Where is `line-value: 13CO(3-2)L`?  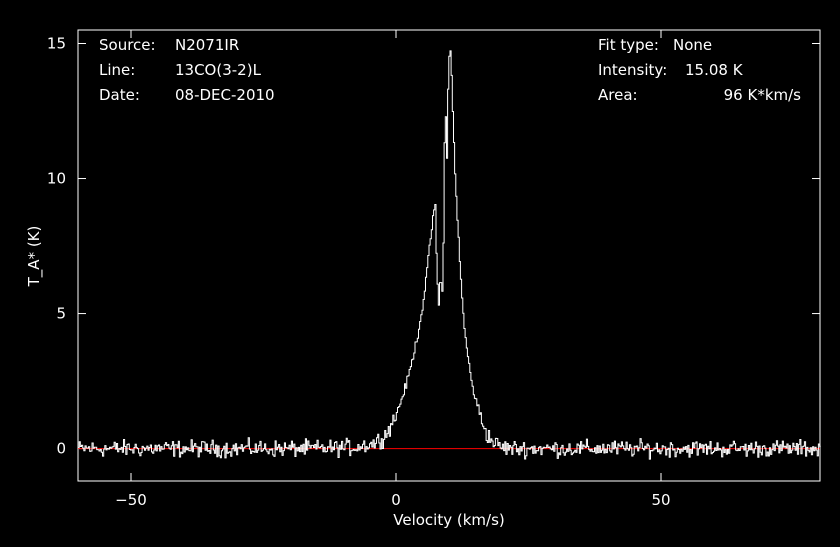 line-value: 13CO(3-2)L is located at coordinates (218, 70).